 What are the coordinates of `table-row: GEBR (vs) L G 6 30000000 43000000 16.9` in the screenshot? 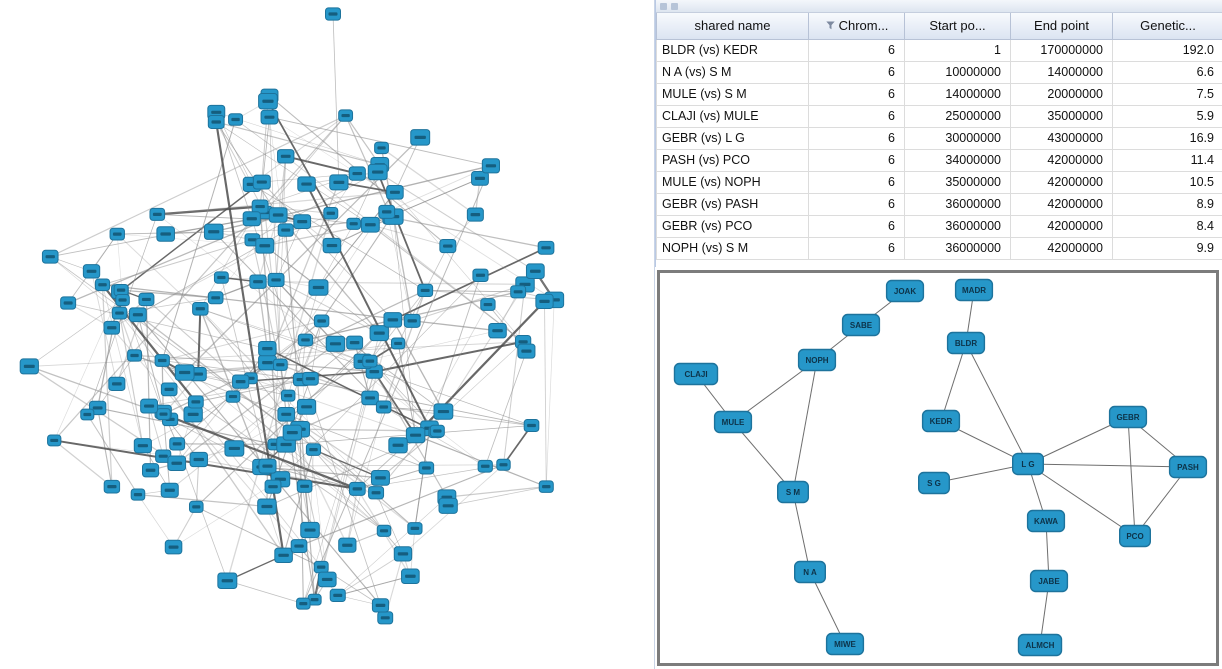 It's located at (939, 138).